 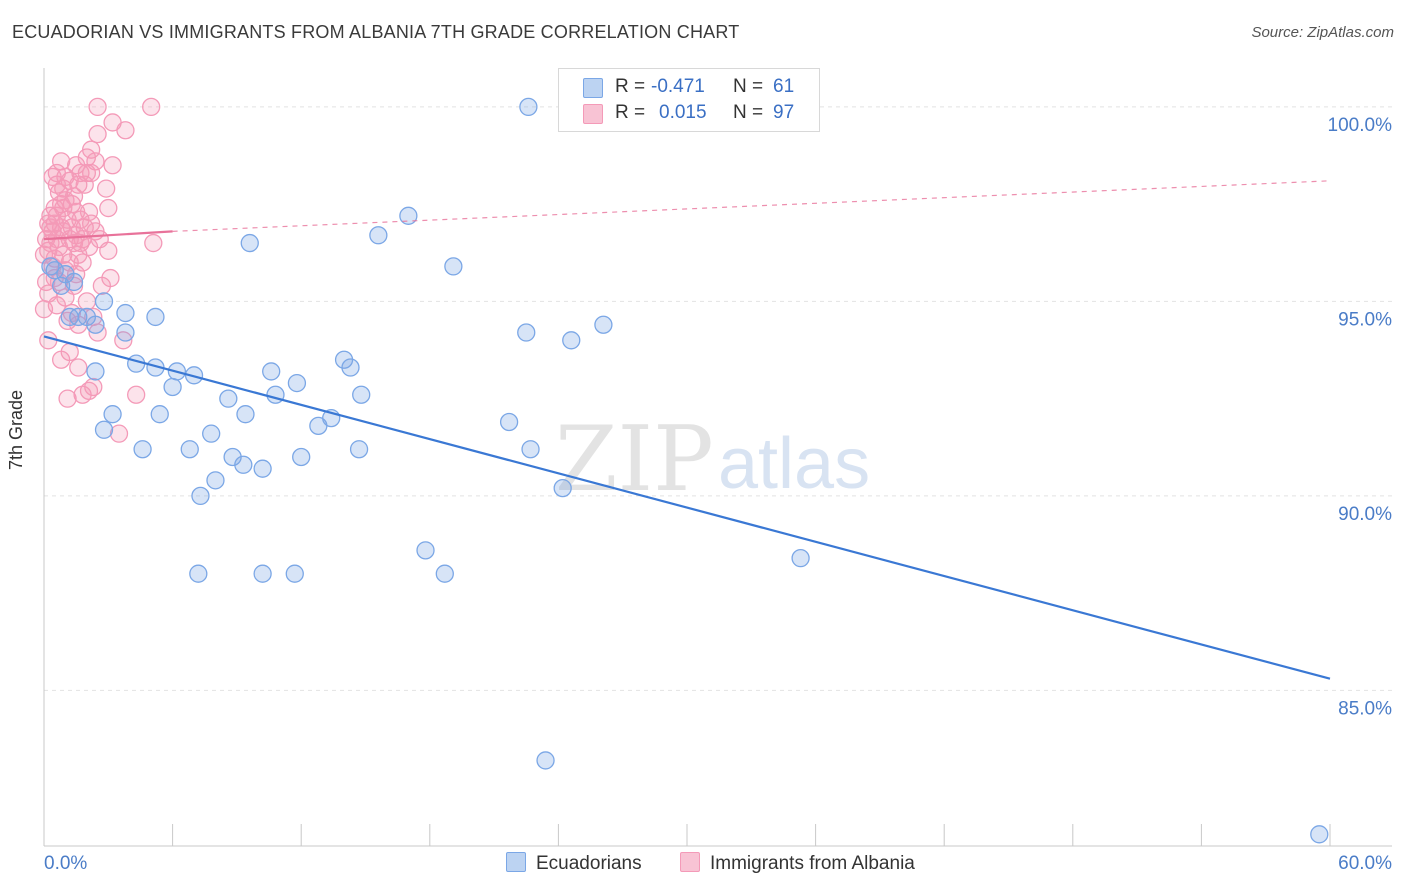 I want to click on x-tick-label-min: 0.0%, so click(x=65, y=863).